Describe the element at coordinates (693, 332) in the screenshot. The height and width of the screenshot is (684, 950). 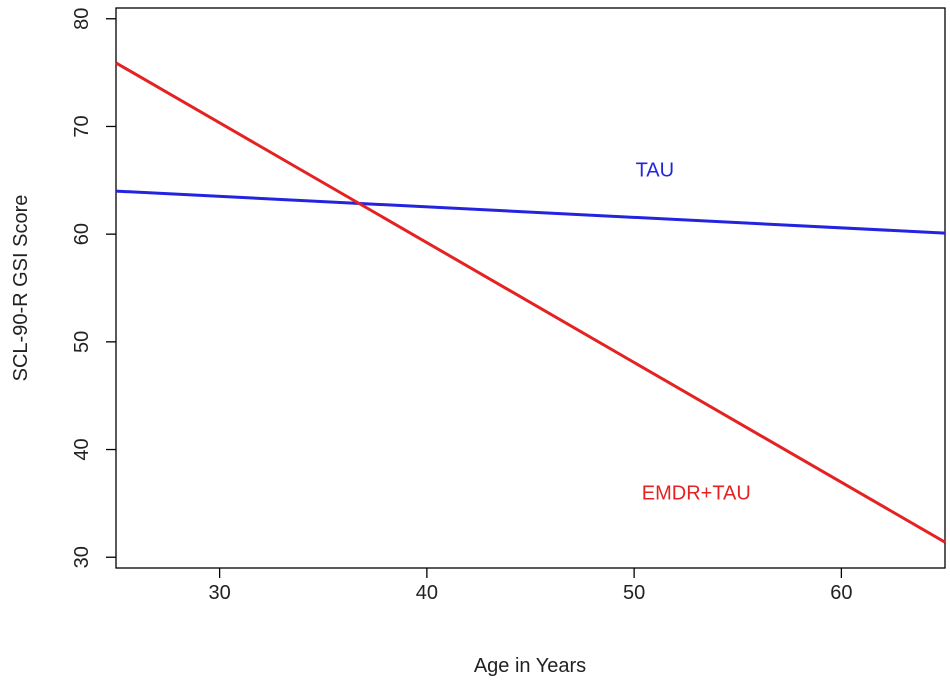
I see `series-labels: TAU EMDR+TAU` at that location.